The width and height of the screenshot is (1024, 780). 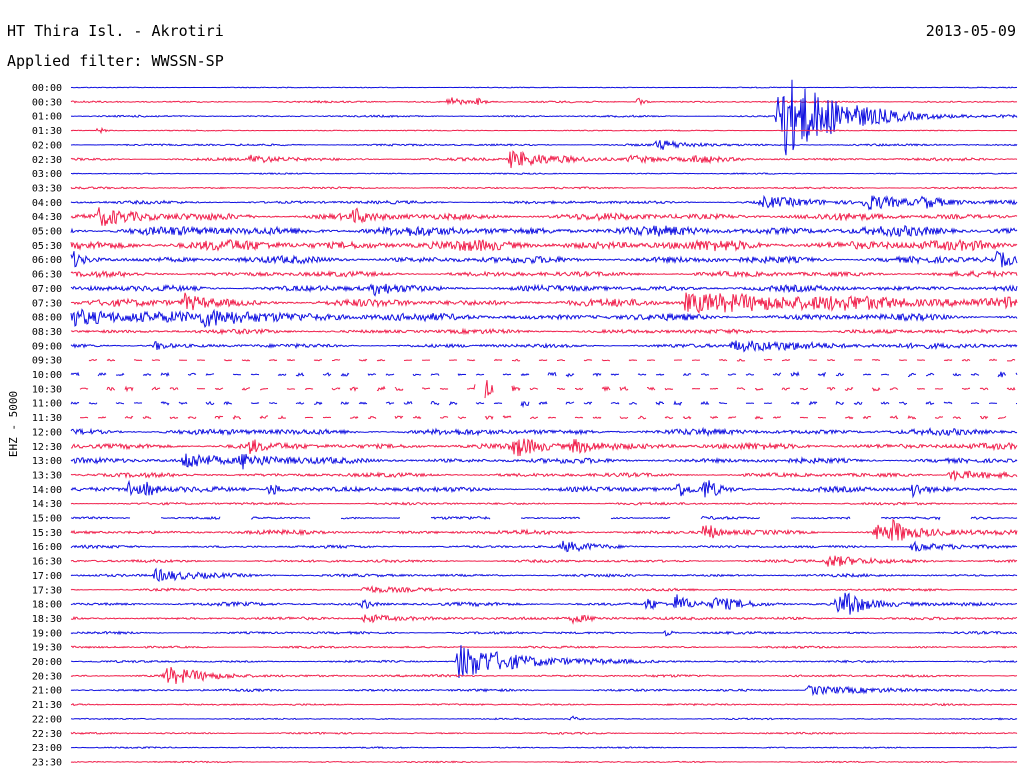 I want to click on time-tick-label: 23:00, so click(x=47, y=748).